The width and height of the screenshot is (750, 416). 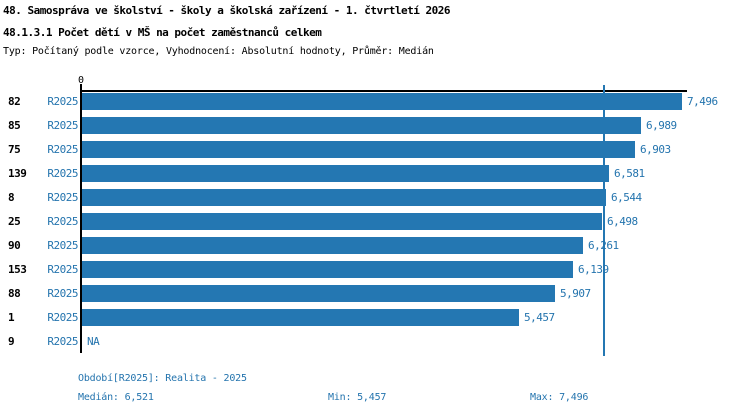 What do you see at coordinates (539, 317) in the screenshot?
I see `bar-value-label: 5,457` at bounding box center [539, 317].